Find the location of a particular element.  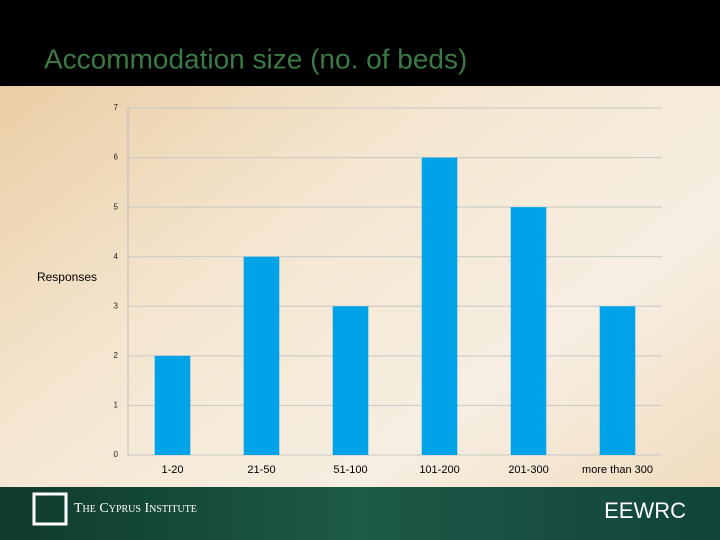

x-tick-label: 201-300 is located at coordinates (528, 470).